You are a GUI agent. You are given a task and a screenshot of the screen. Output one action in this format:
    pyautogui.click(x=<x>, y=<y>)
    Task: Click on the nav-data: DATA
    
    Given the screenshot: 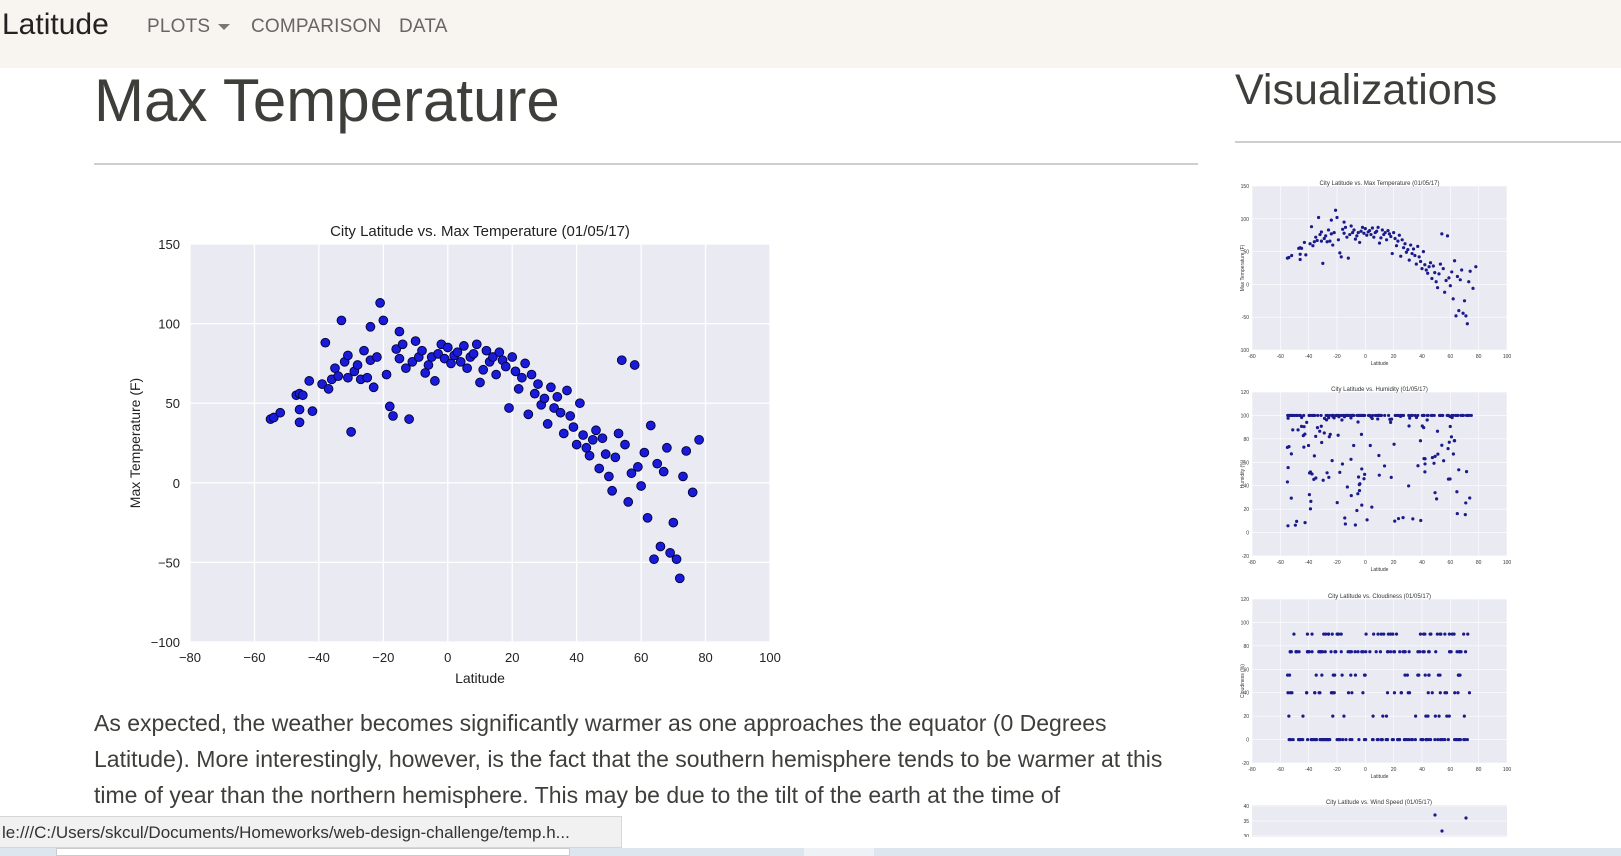 What is the action you would take?
    pyautogui.click(x=423, y=26)
    